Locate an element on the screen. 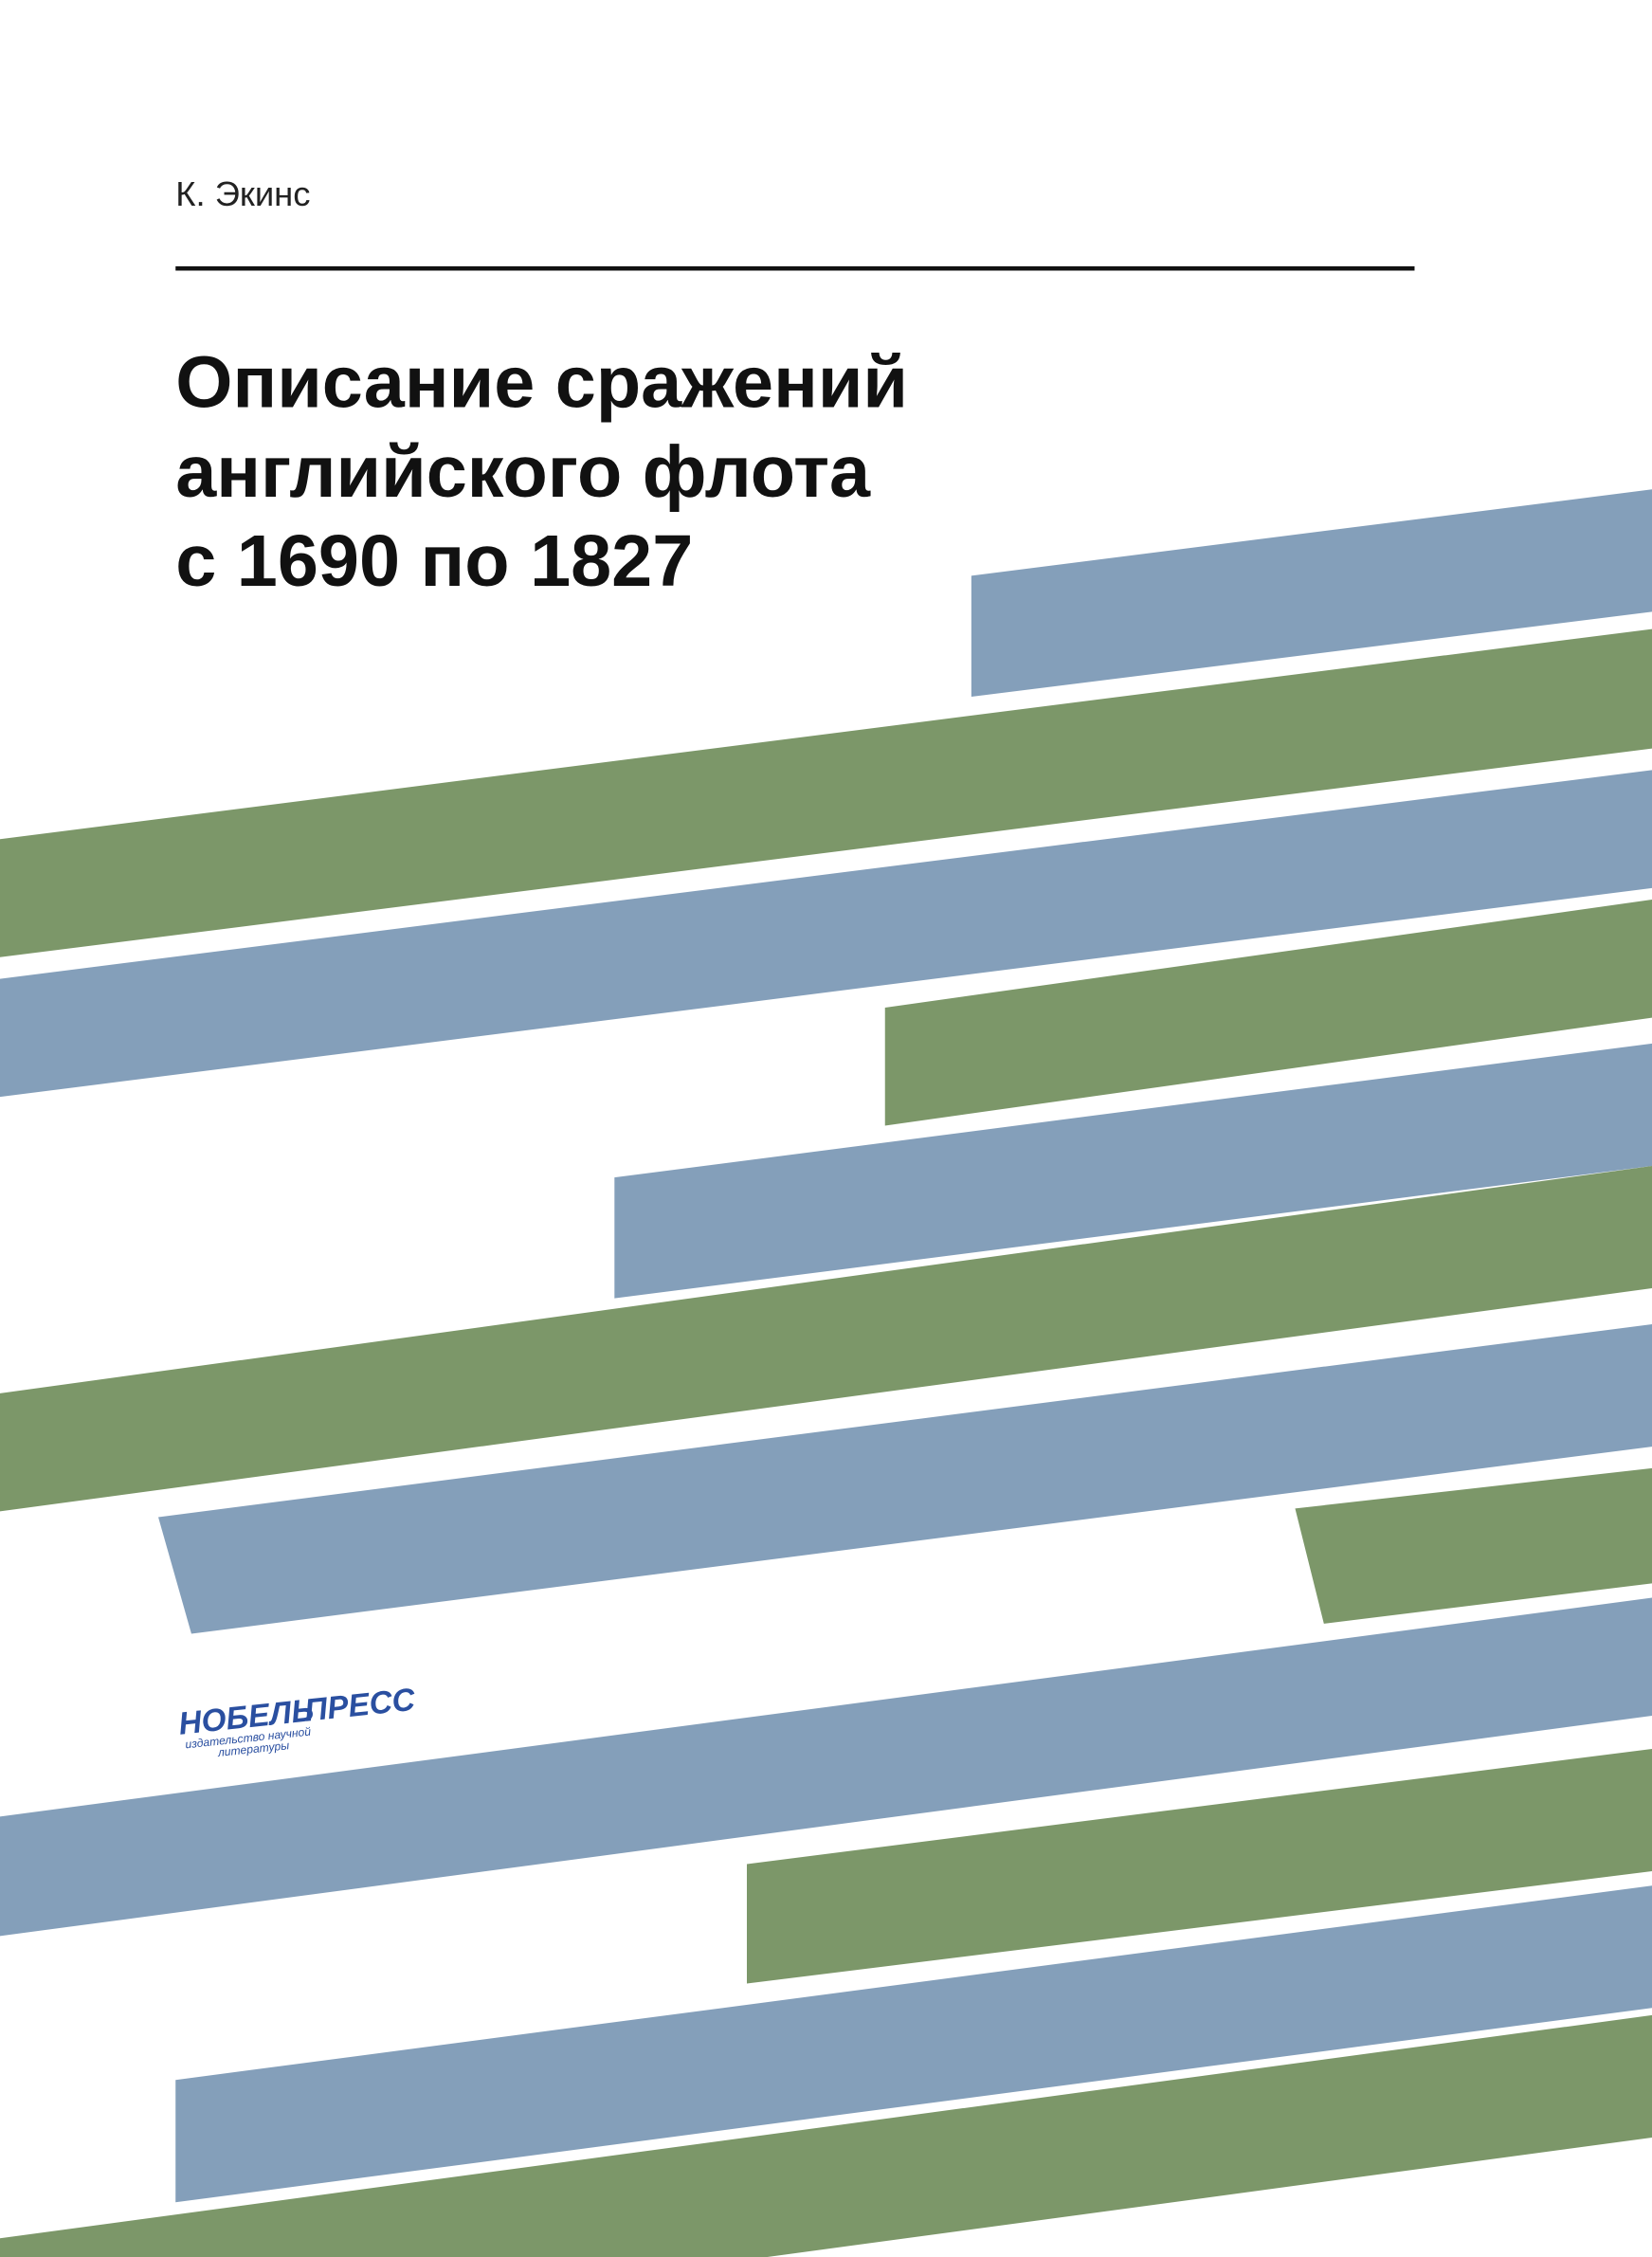 The image size is (1652, 2257). rule is located at coordinates (795, 268).